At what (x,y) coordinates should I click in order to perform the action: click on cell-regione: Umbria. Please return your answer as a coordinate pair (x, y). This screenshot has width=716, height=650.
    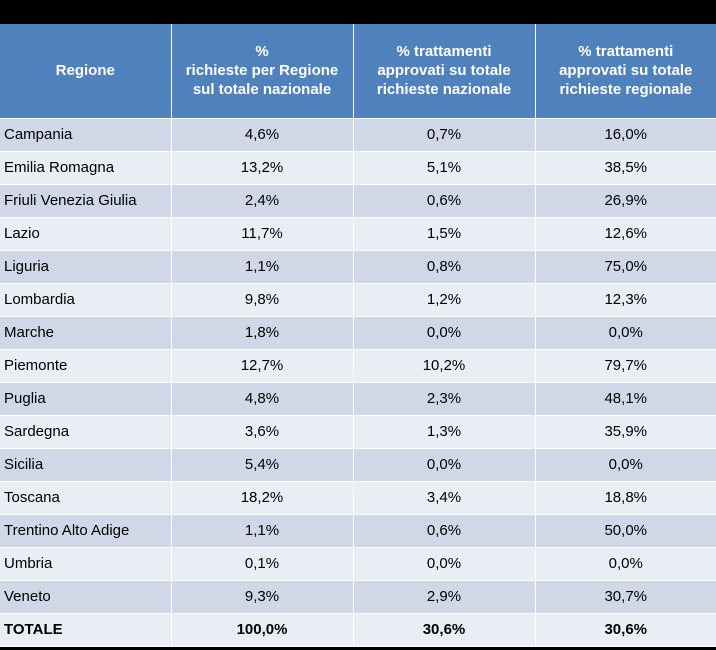
    Looking at the image, I should click on (86, 564).